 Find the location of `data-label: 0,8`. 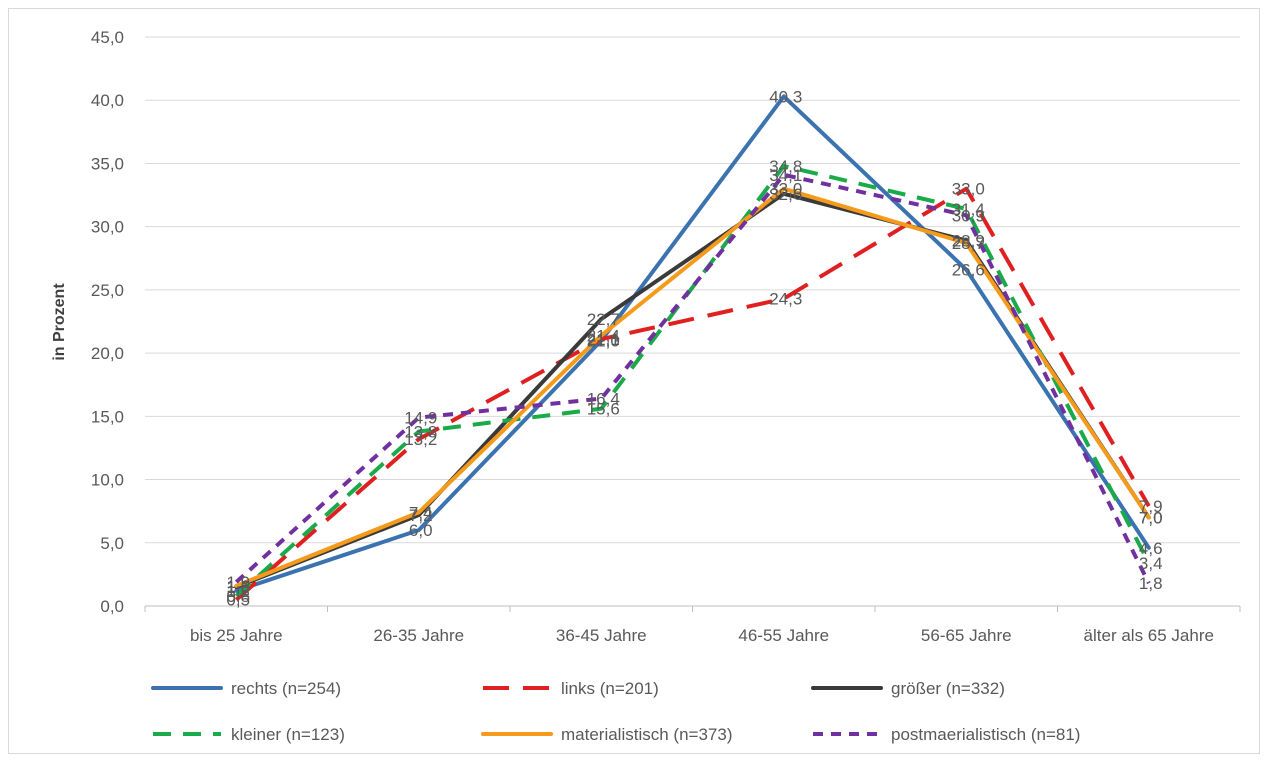

data-label: 0,8 is located at coordinates (238, 596).